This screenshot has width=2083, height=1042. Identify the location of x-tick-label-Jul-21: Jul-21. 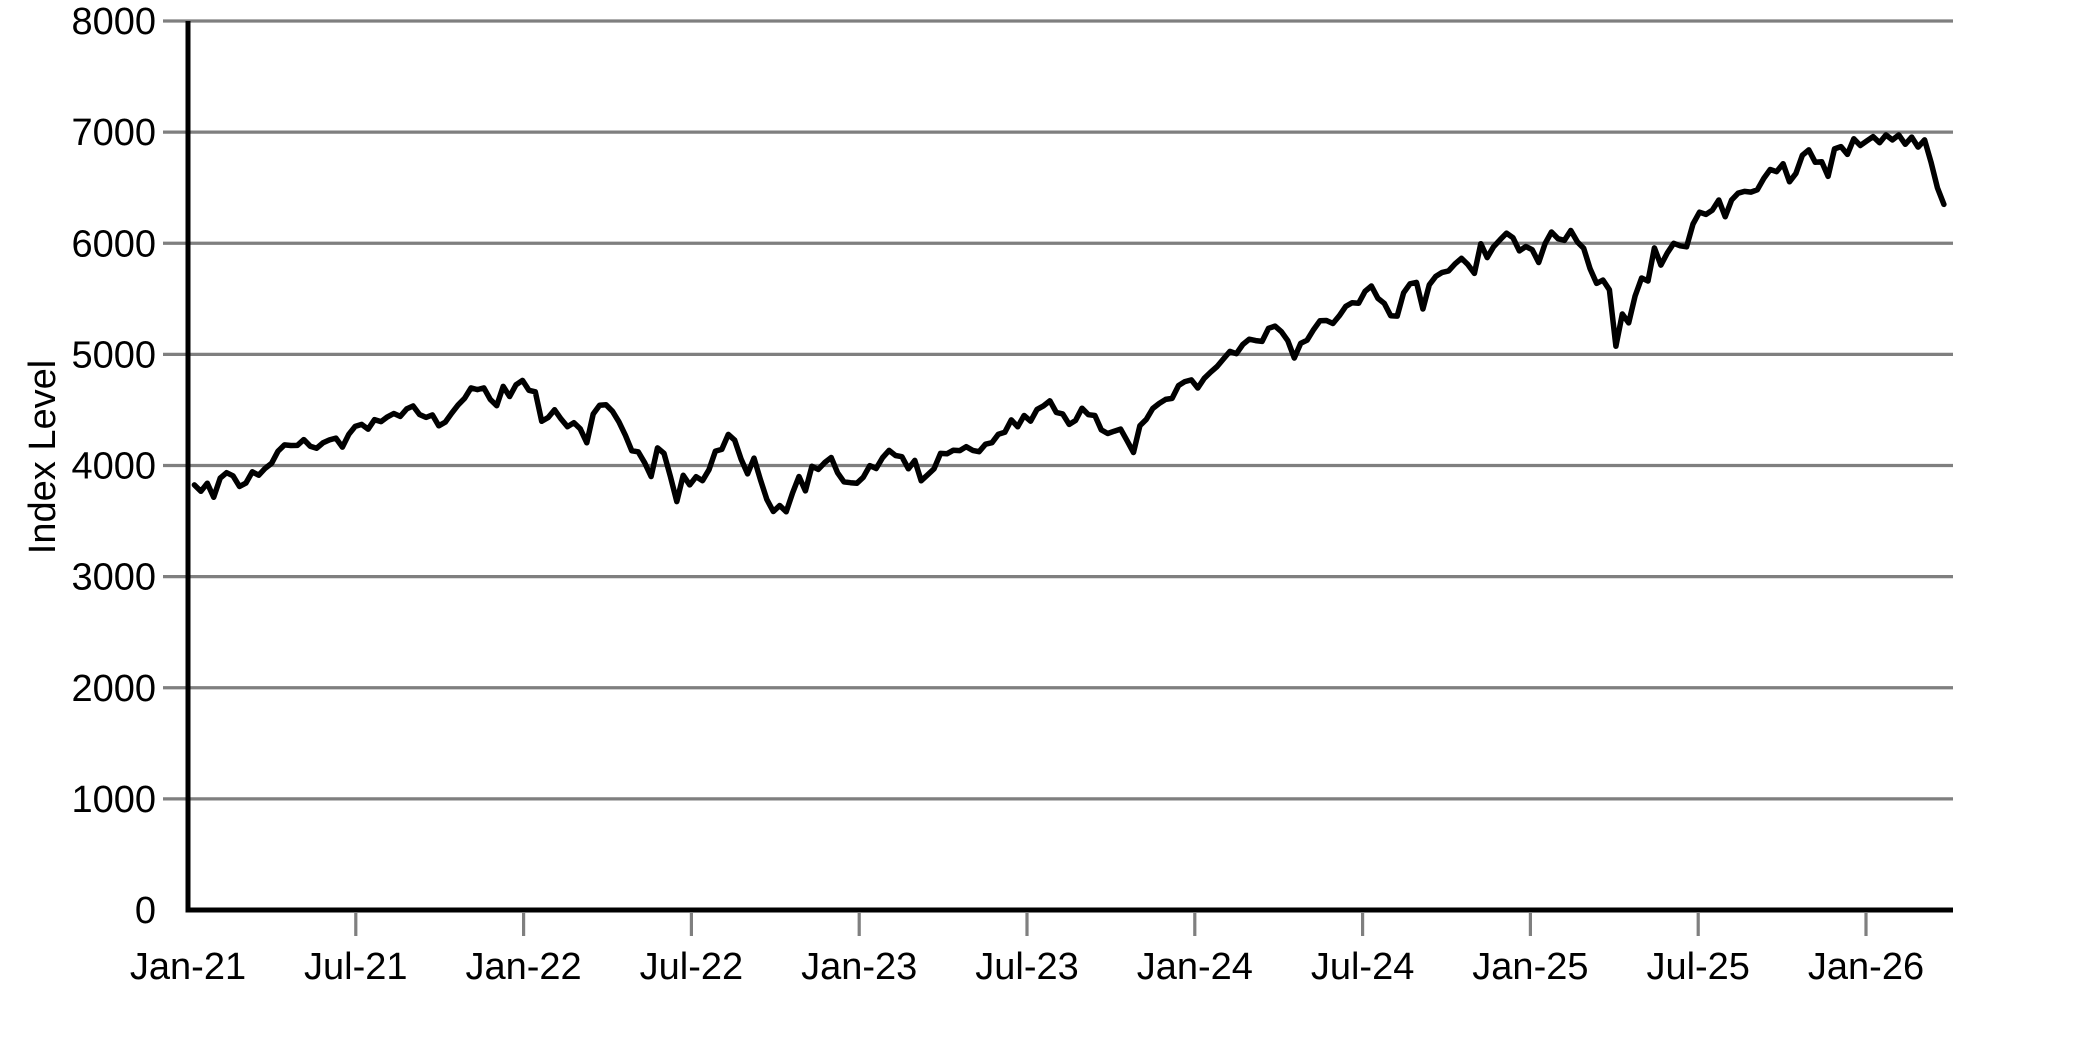
(356, 967).